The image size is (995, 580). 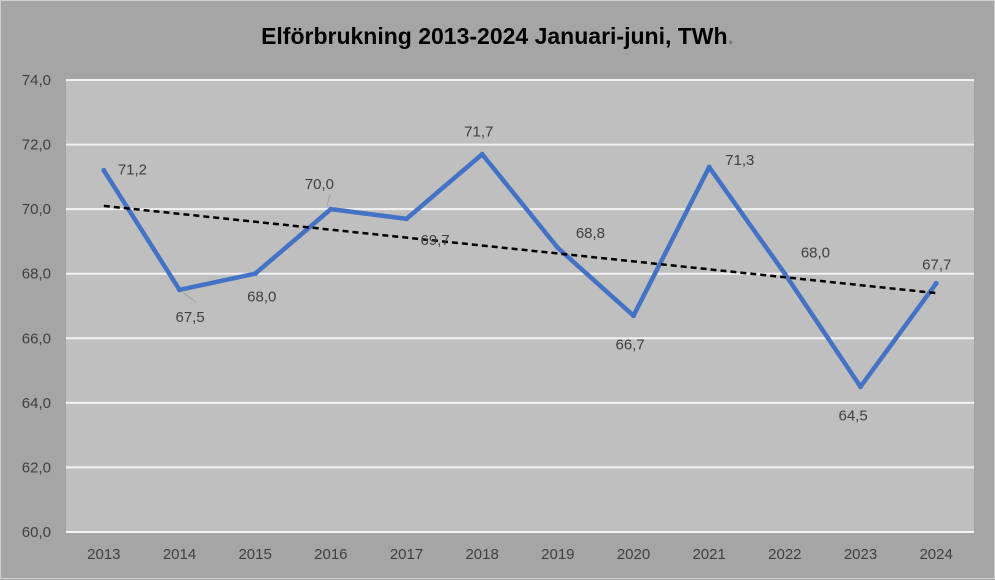 What do you see at coordinates (132, 169) in the screenshot?
I see `data-label: 71,2` at bounding box center [132, 169].